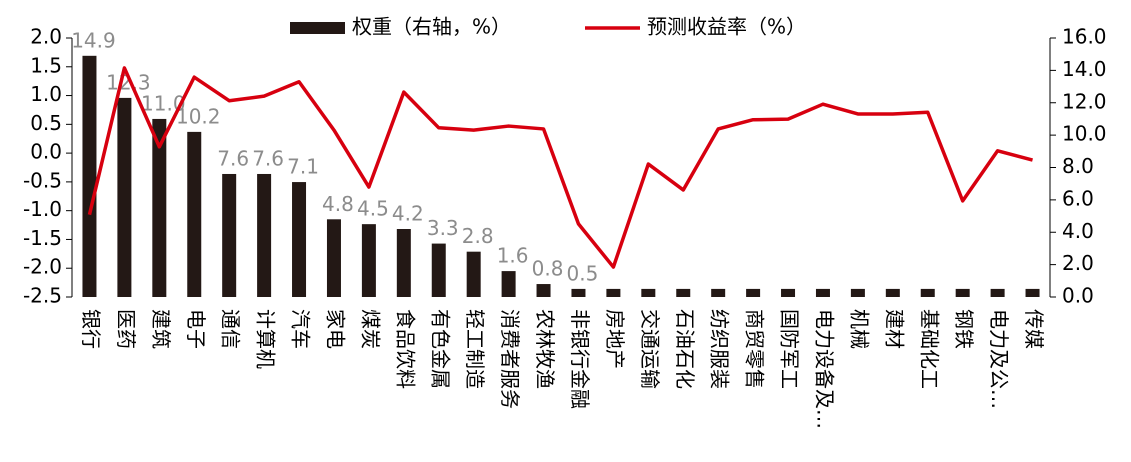 The width and height of the screenshot is (1131, 462). I want to click on y-tick-label: 0.0, so click(46, 152).